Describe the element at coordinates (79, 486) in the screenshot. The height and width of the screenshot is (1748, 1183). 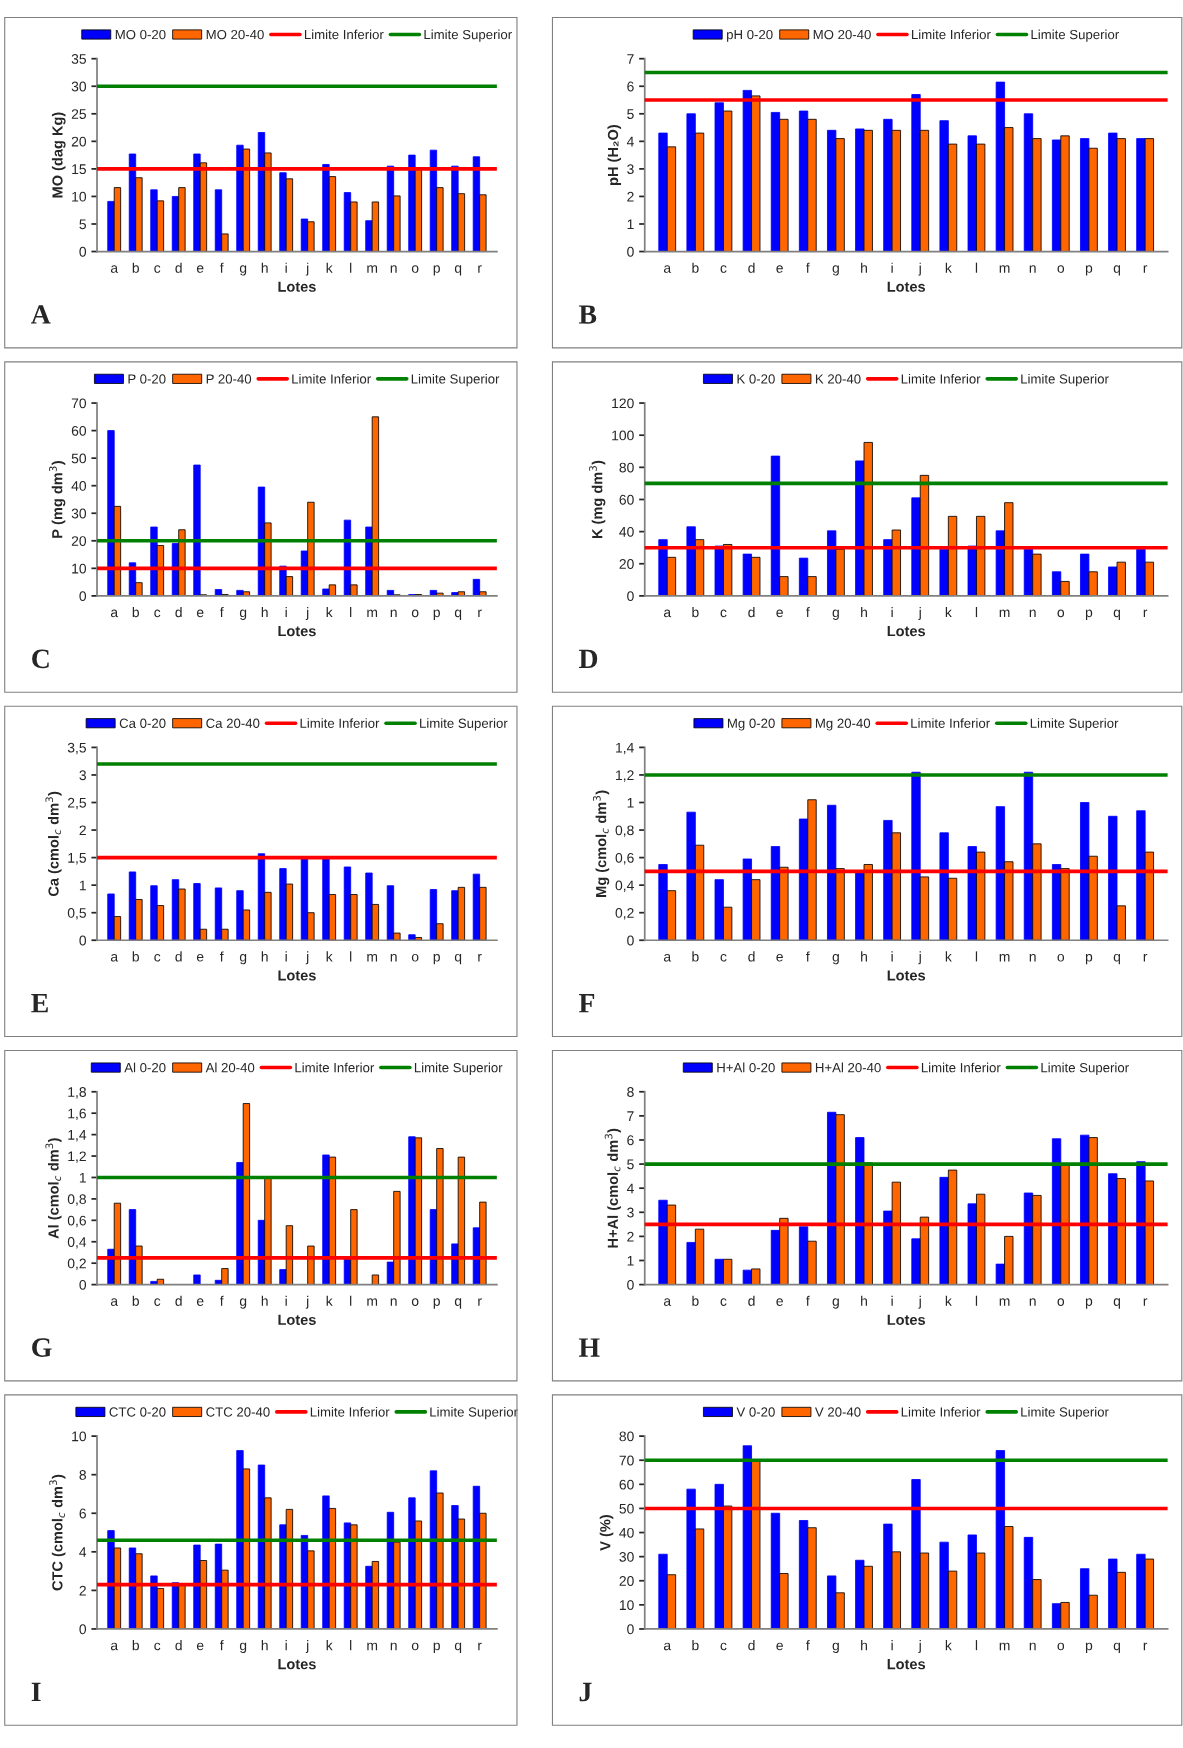
I see `y-tick-label: 40` at that location.